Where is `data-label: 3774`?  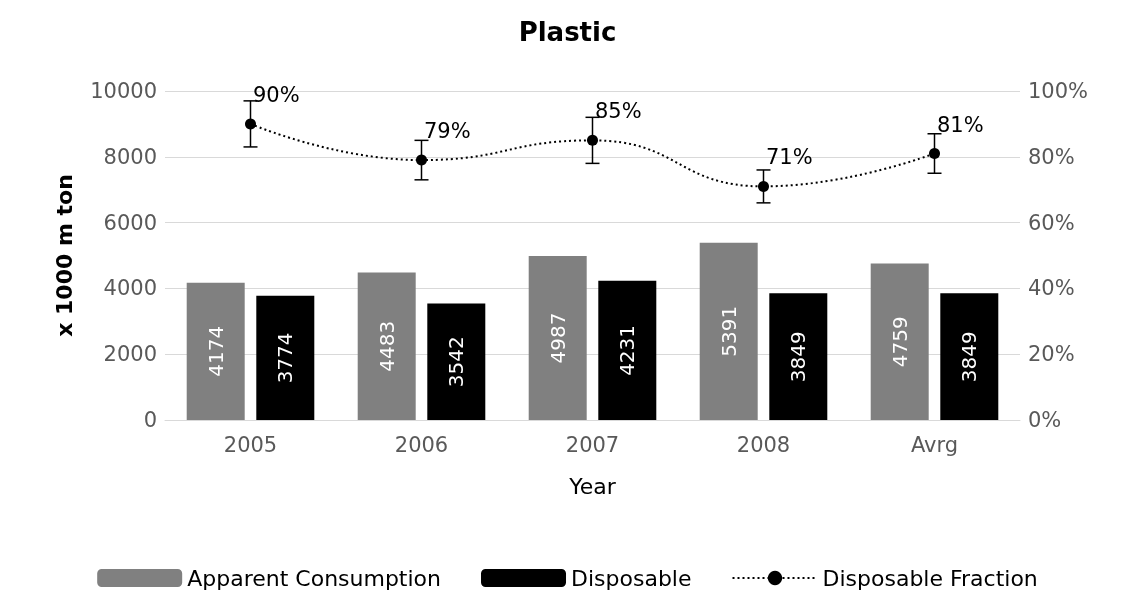 data-label: 3774 is located at coordinates (285, 358).